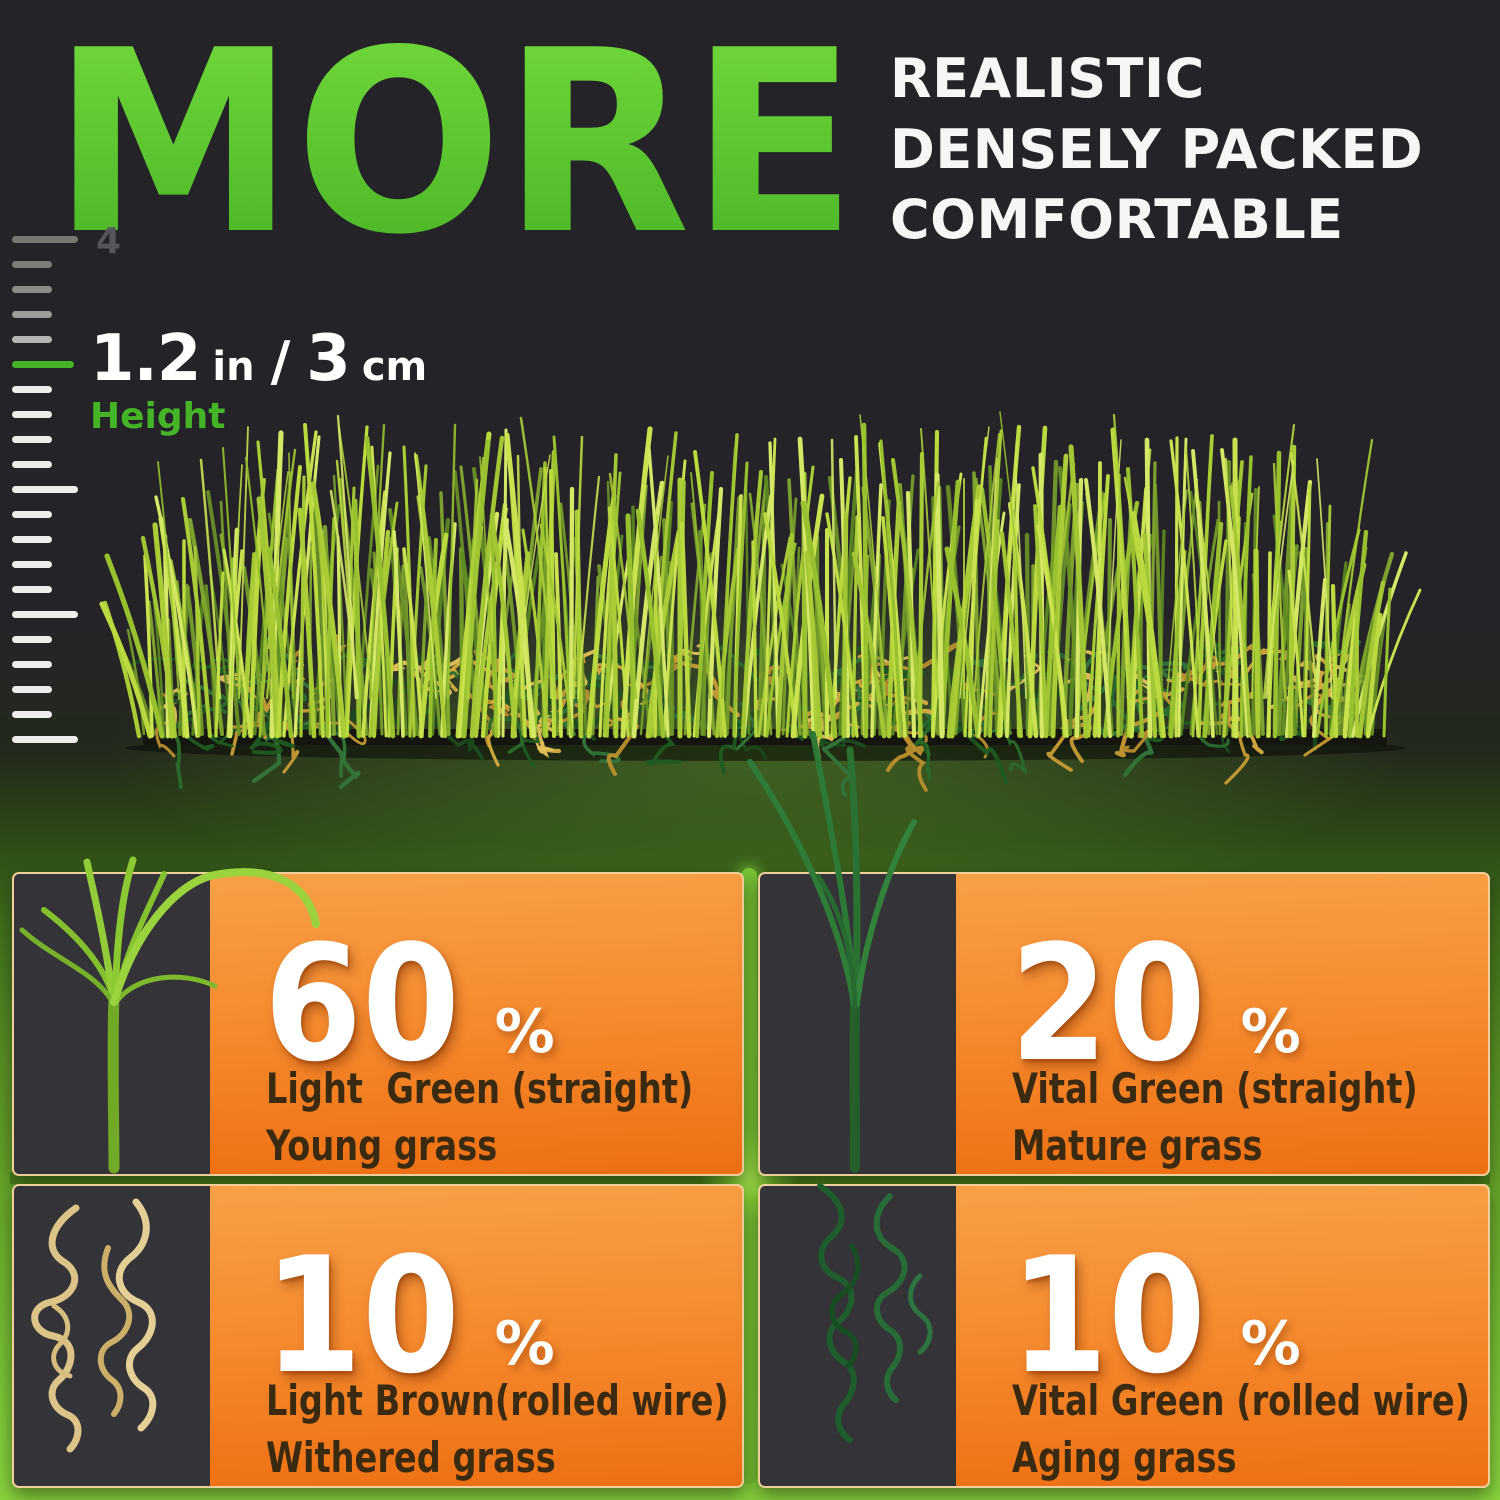 The image size is (1500, 1500). Describe the element at coordinates (1117, 220) in the screenshot. I see `headline-line-3: COMFORTABLE` at that location.